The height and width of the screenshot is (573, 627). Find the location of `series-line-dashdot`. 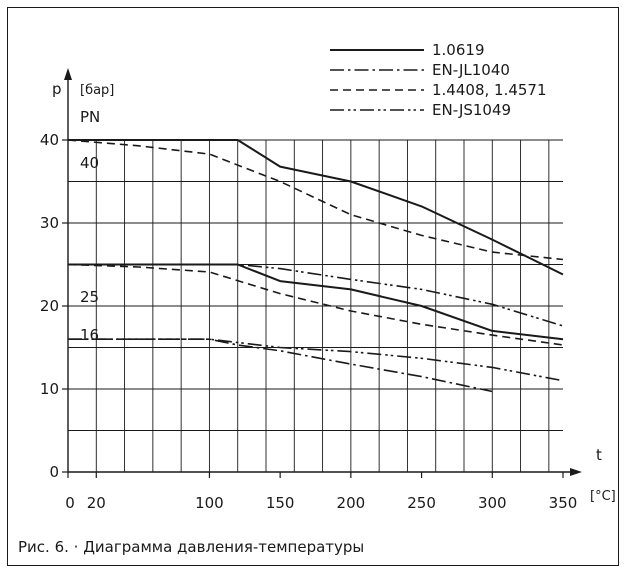

series-line-dashdot is located at coordinates (280, 365).